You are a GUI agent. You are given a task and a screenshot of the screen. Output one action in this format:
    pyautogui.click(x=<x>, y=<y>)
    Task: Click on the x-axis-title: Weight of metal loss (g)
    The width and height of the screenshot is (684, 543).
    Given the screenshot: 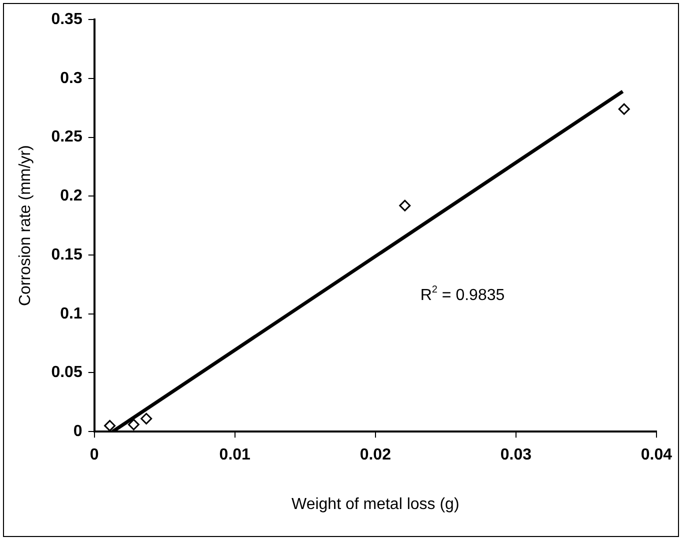 What is the action you would take?
    pyautogui.click(x=376, y=504)
    